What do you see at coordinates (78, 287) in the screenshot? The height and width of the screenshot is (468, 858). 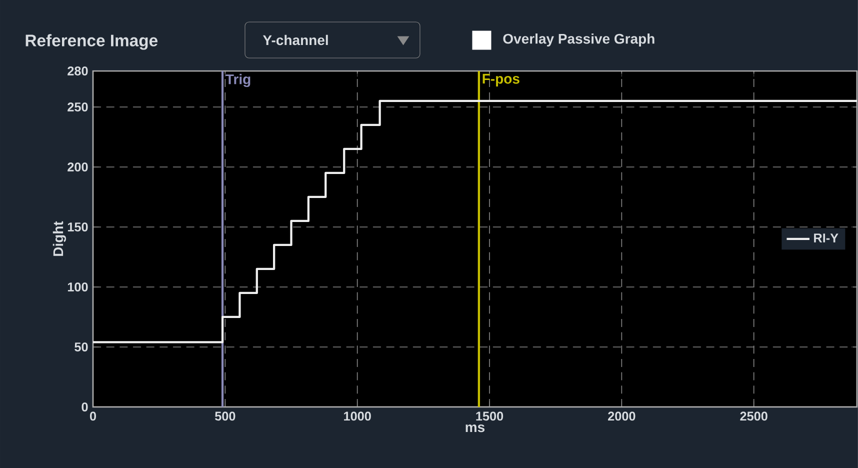 I see `y-tick-label: 100` at bounding box center [78, 287].